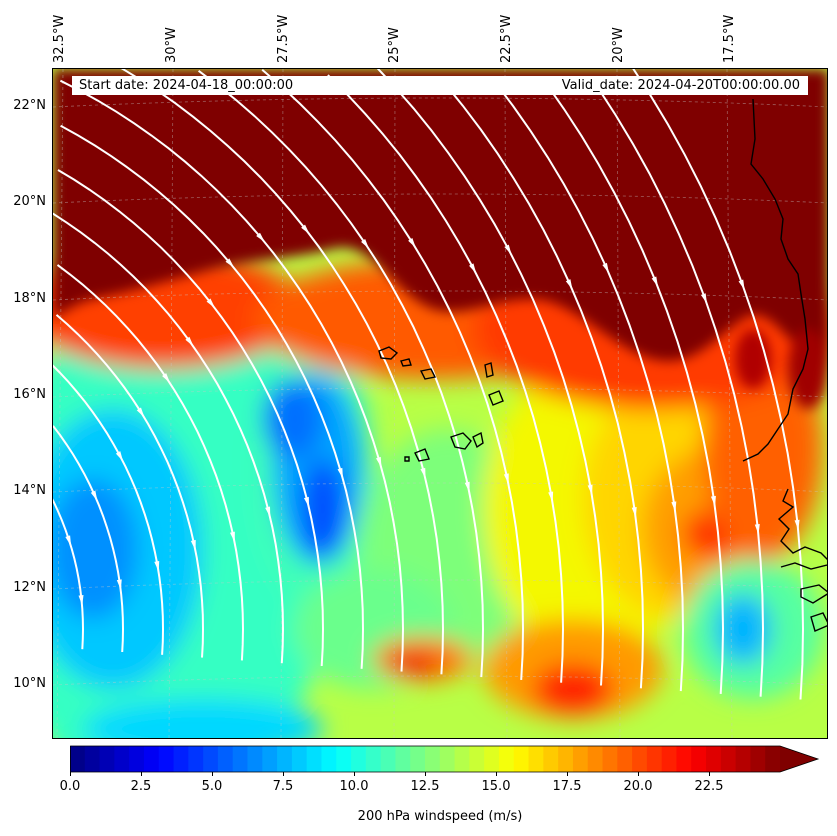 This screenshot has height=836, width=837. Describe the element at coordinates (680, 85) in the screenshot. I see `valid-date-label: Valid_date: 2024-04-20T00:00:00.00` at that location.